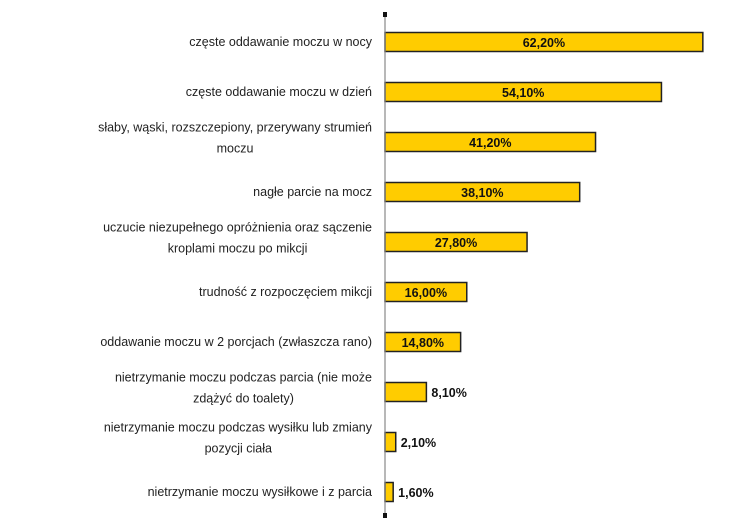  Describe the element at coordinates (544, 43) in the screenshot. I see `data-label: 62,20%` at that location.